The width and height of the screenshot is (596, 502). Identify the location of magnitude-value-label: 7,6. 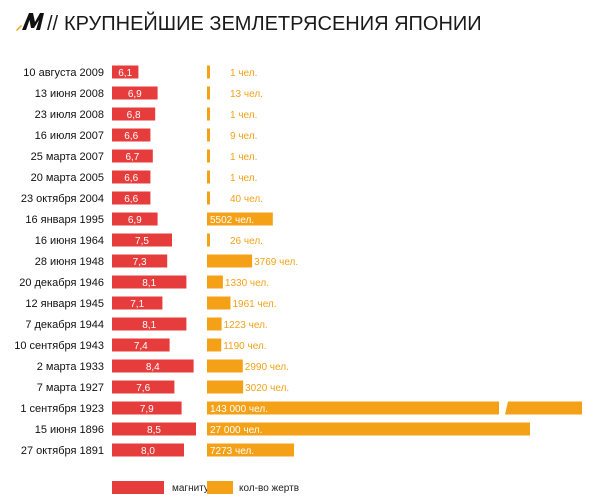
(143, 388).